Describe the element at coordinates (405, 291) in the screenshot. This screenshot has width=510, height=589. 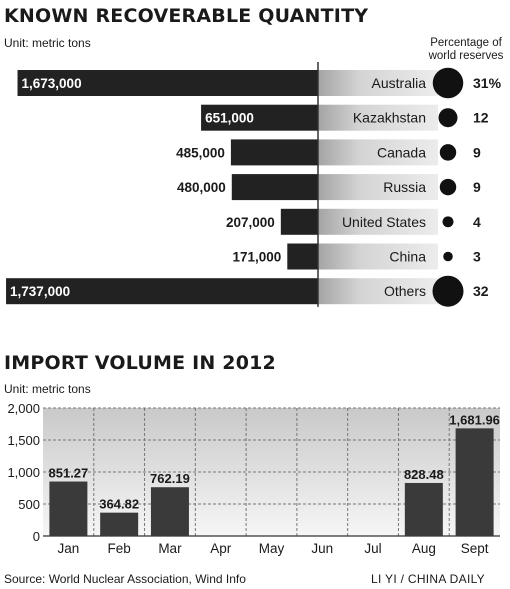
I see `category-label: Others` at that location.